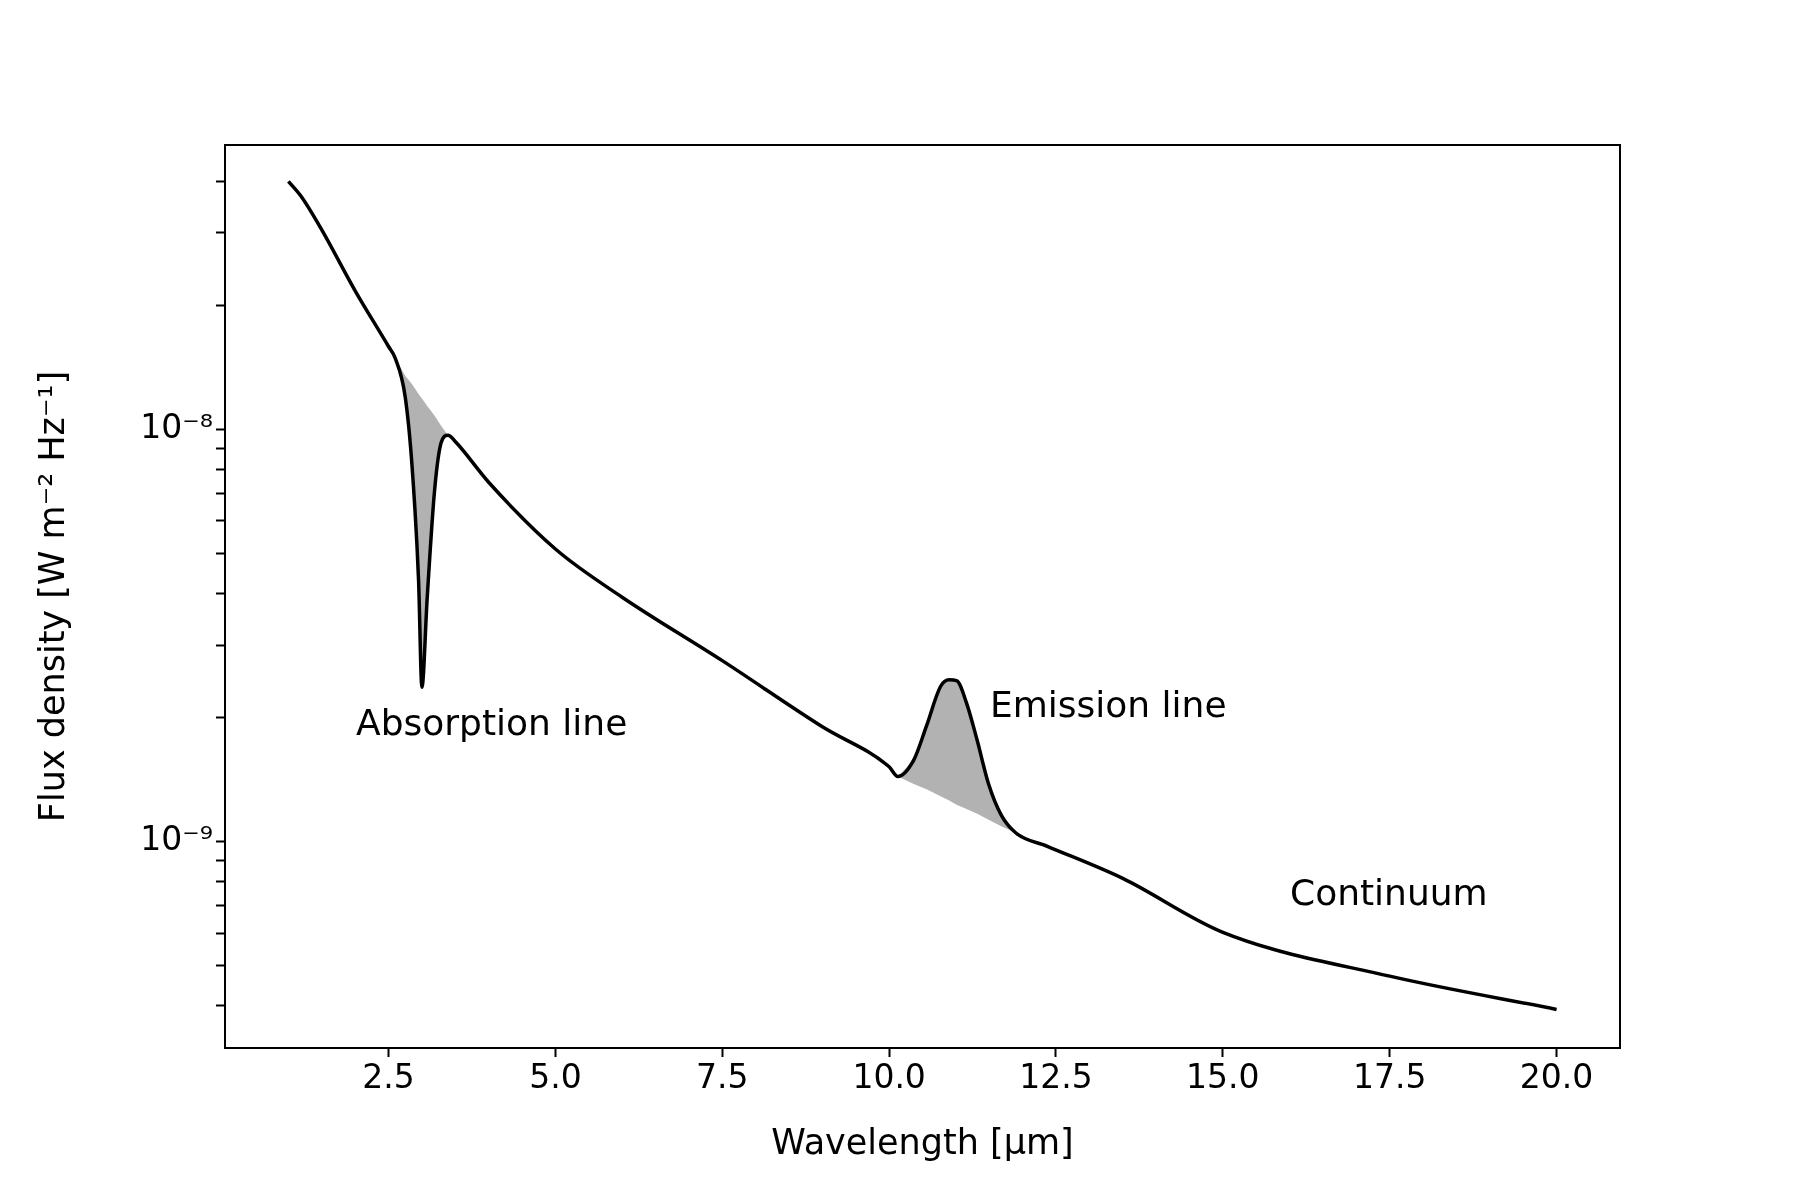 The height and width of the screenshot is (1200, 1800). Describe the element at coordinates (1556, 1077) in the screenshot. I see `x-tick-label: 20.0` at that location.